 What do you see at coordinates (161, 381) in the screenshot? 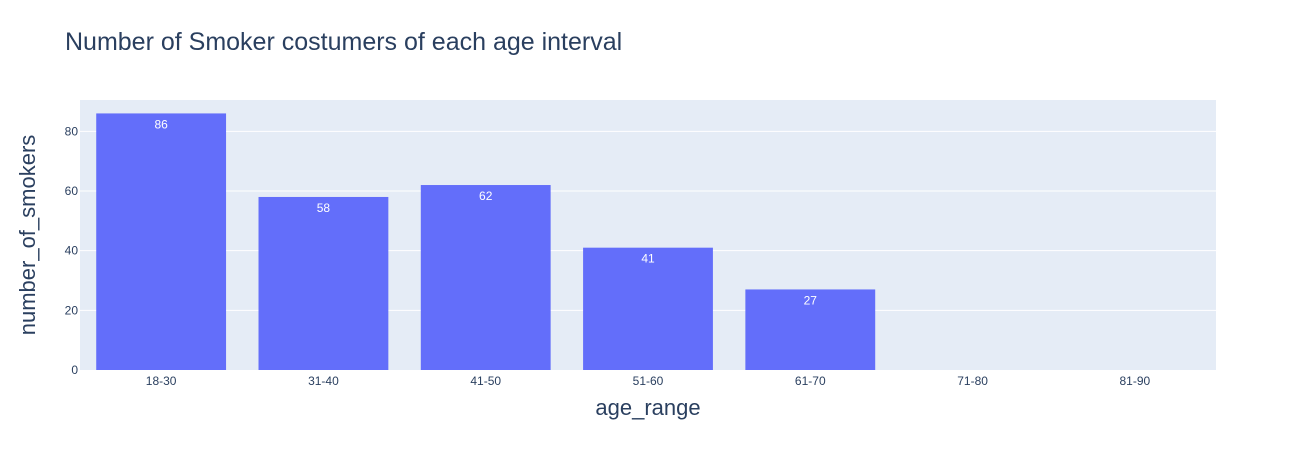
I see `x-tick-label: 18-30` at bounding box center [161, 381].